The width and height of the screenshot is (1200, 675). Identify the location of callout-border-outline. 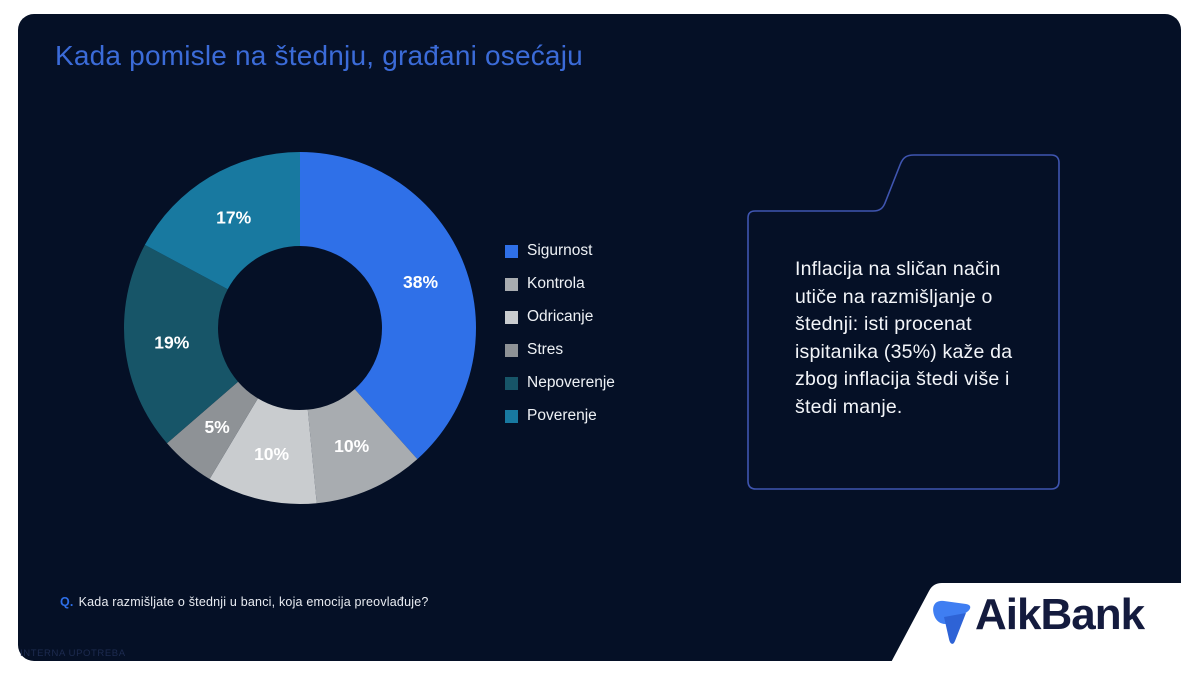
(903, 322).